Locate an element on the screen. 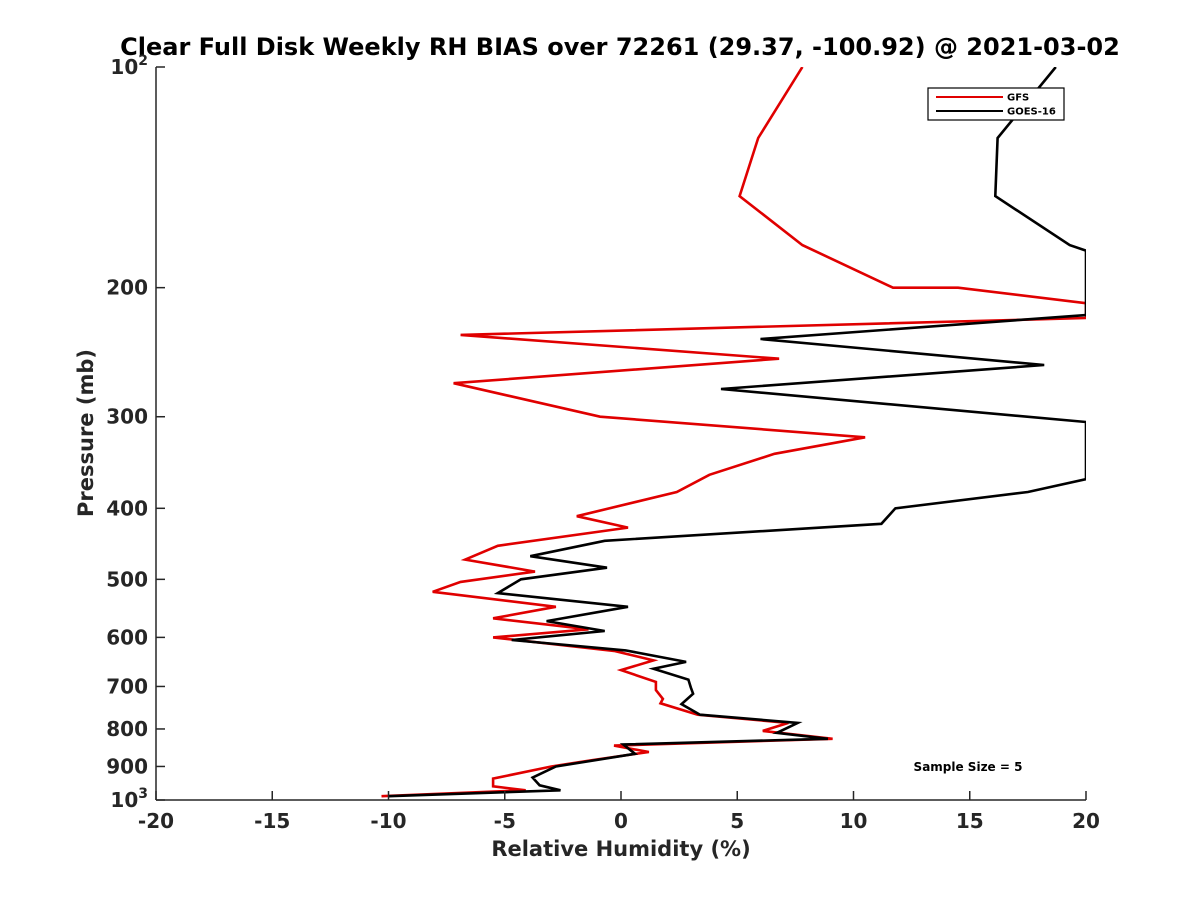 This screenshot has width=1200, height=900. x-tick-label: 0 is located at coordinates (621, 821).